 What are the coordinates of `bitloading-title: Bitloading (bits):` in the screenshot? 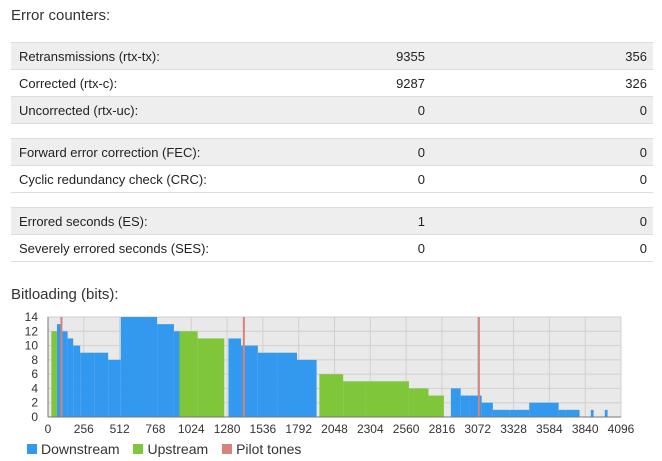 It's located at (65, 294).